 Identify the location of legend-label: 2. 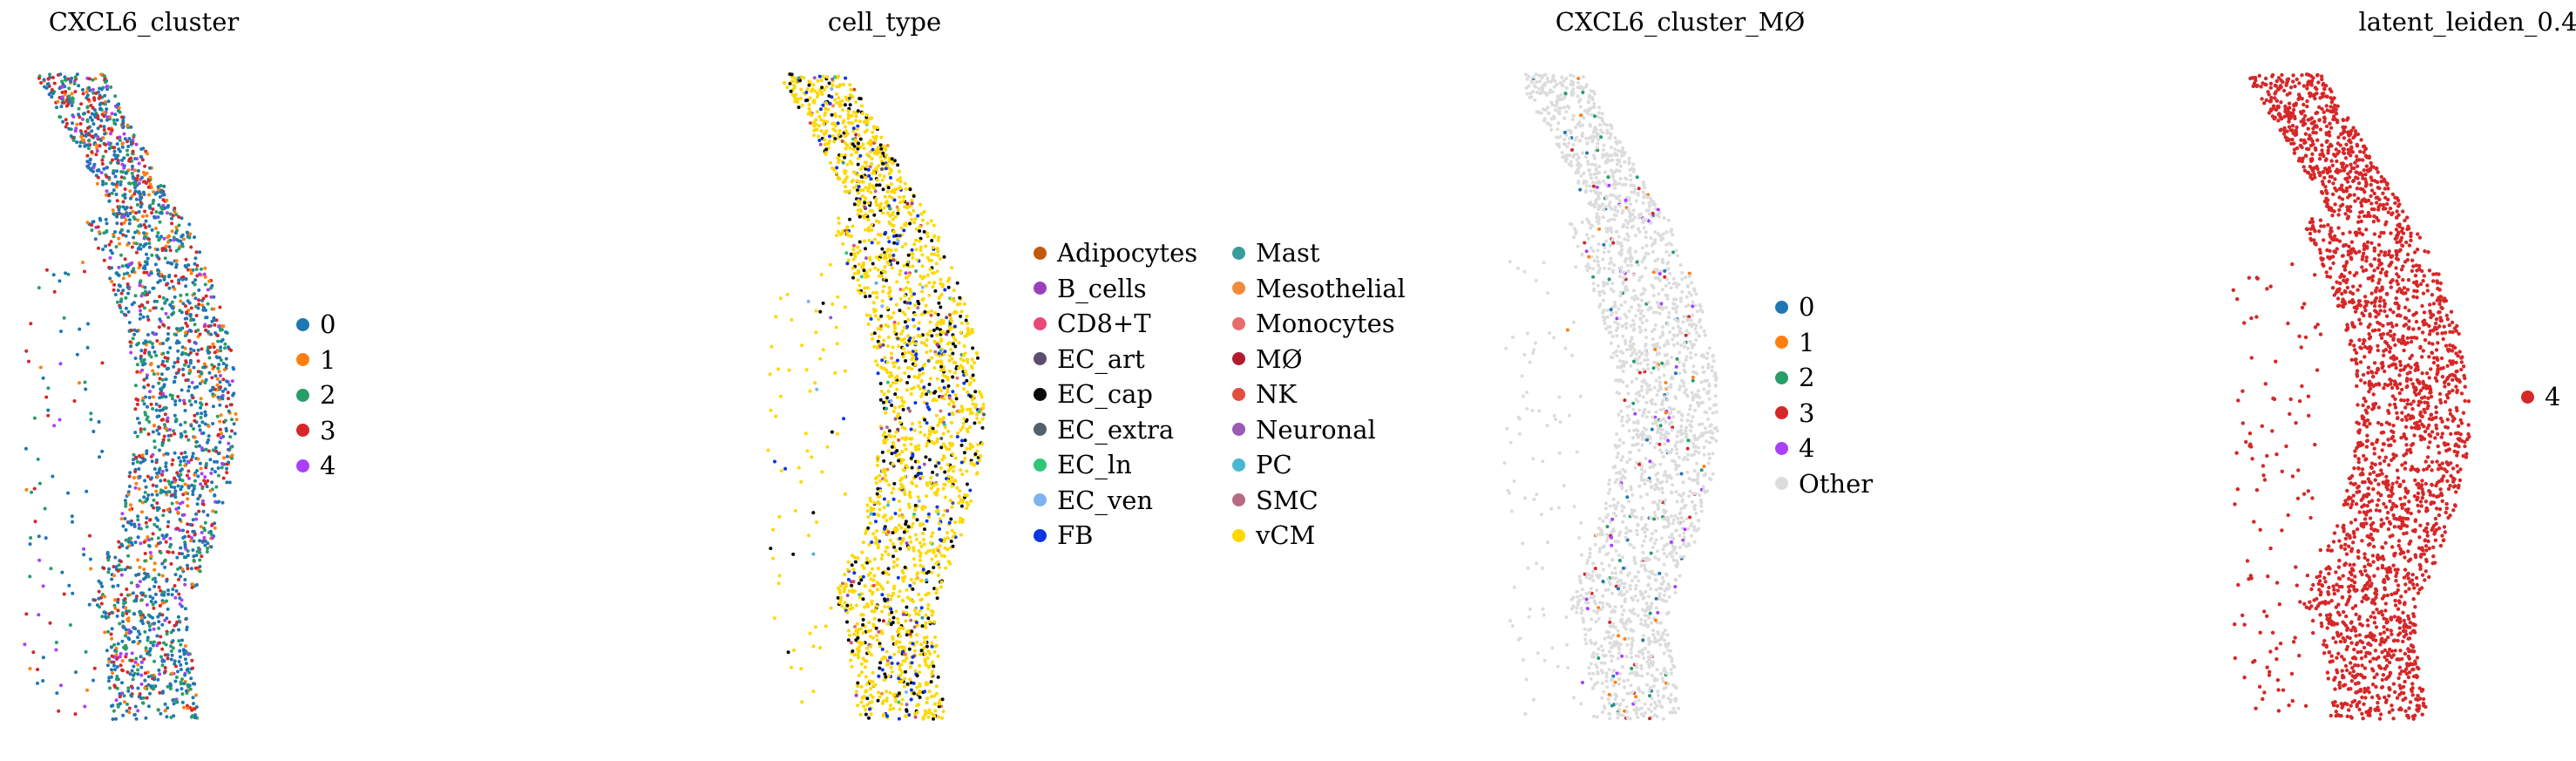
(328, 395).